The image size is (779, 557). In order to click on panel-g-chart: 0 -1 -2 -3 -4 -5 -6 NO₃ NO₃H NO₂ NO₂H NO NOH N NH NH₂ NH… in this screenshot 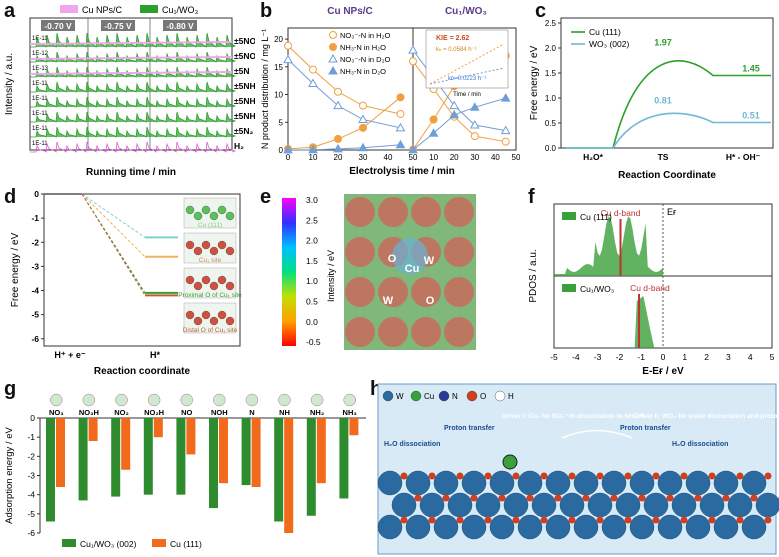, I will do `click(185, 471)`.